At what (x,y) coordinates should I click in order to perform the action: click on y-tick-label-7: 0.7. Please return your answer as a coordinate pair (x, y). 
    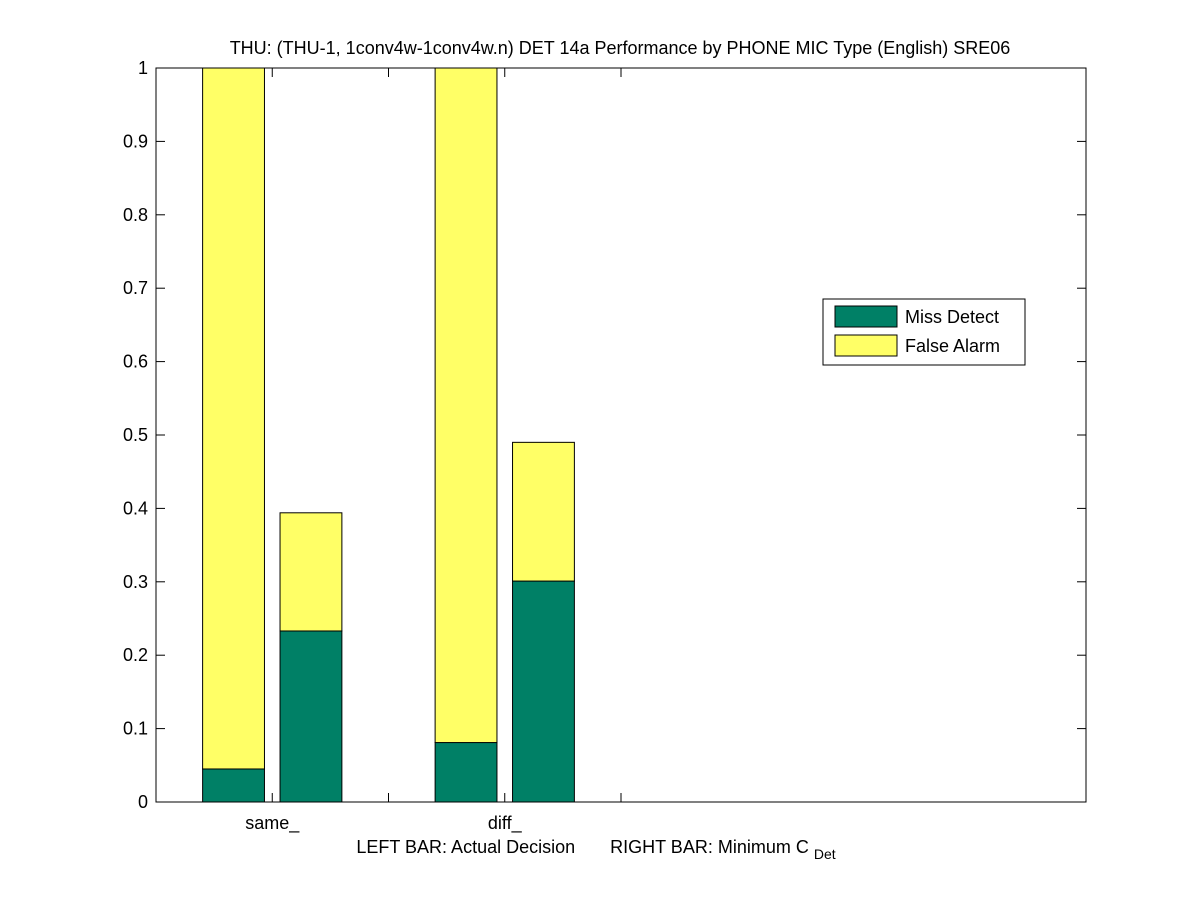
    Looking at the image, I should click on (135, 288).